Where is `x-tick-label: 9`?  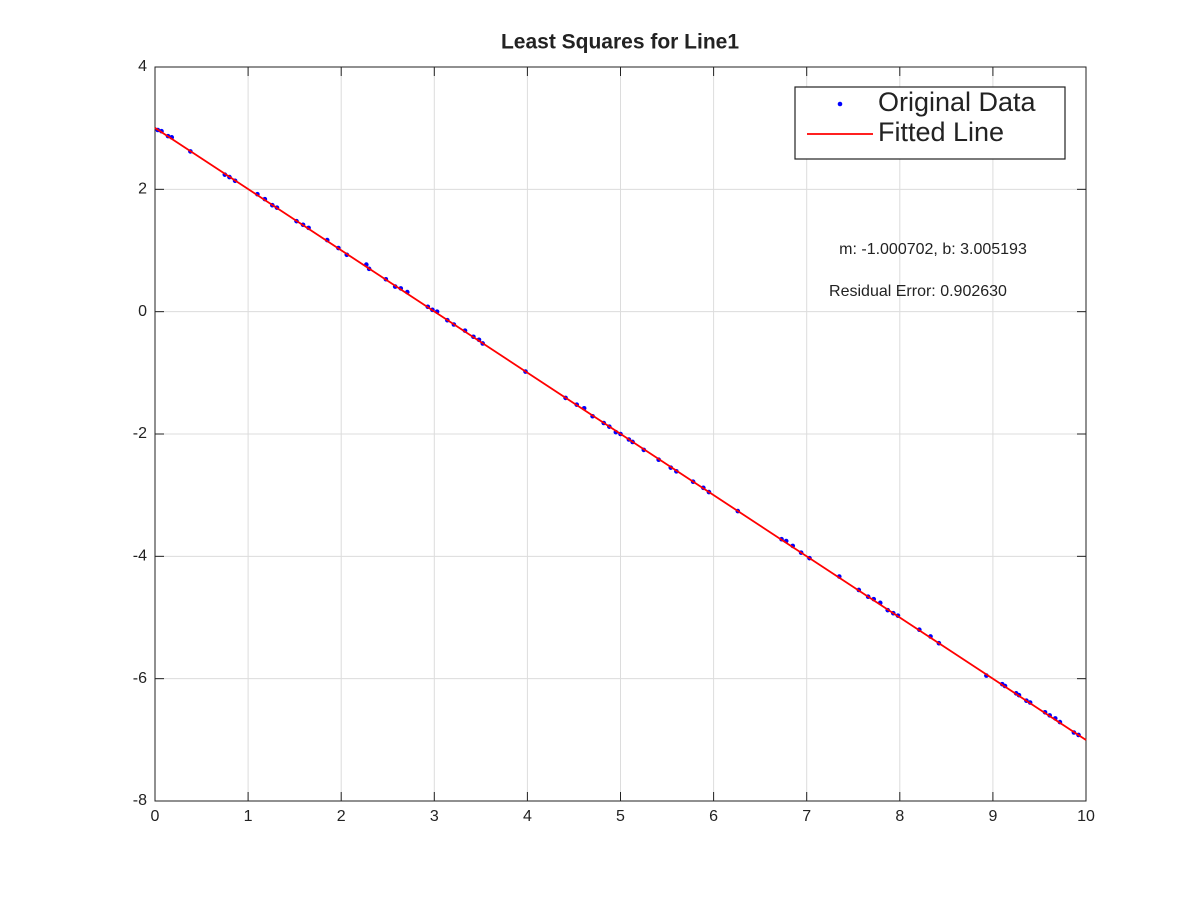
x-tick-label: 9 is located at coordinates (992, 816).